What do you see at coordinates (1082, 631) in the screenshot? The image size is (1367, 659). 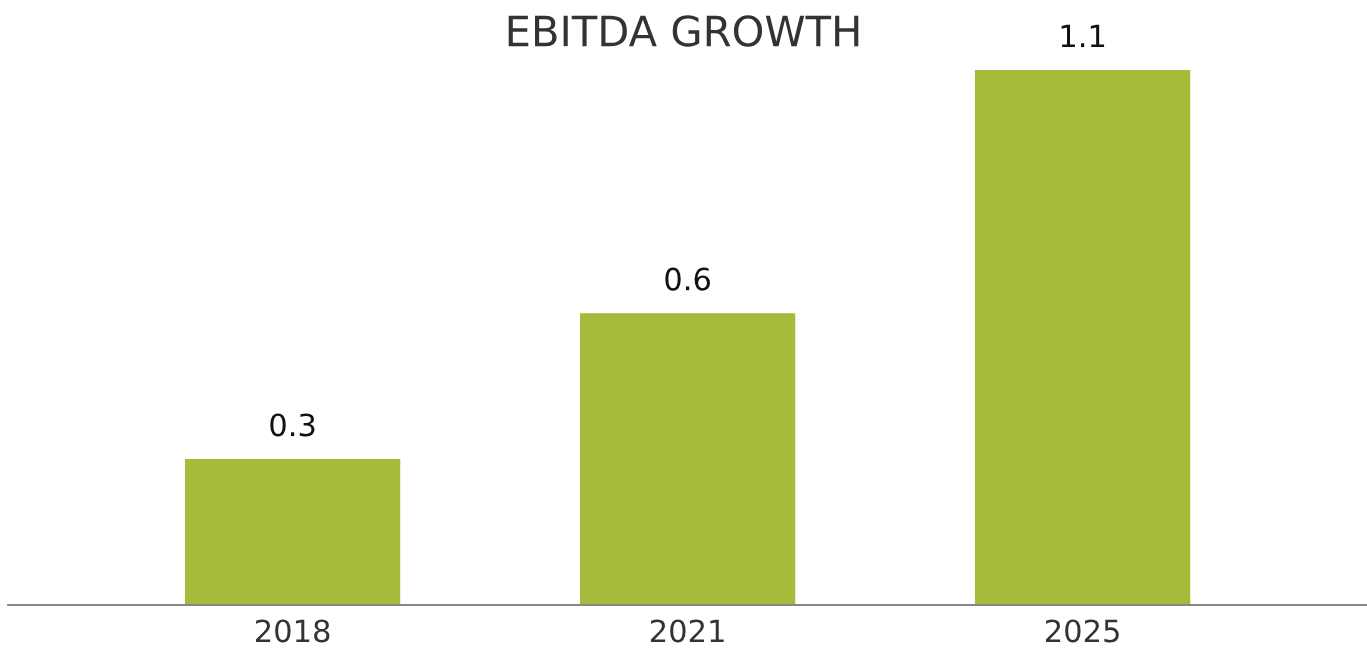 I see `x-tick-label: 2025` at bounding box center [1082, 631].